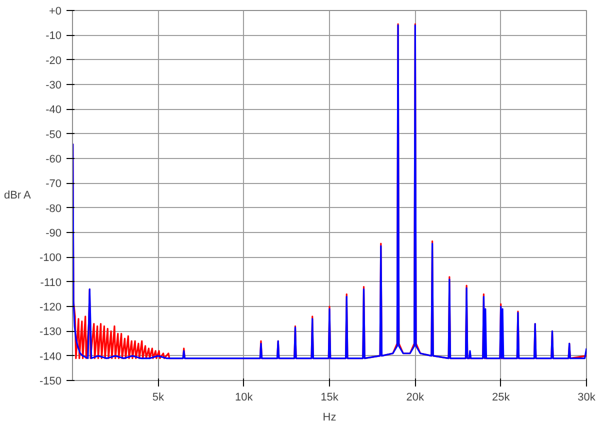  Describe the element at coordinates (18, 196) in the screenshot. I see `y-axis-title: dBr A` at that location.